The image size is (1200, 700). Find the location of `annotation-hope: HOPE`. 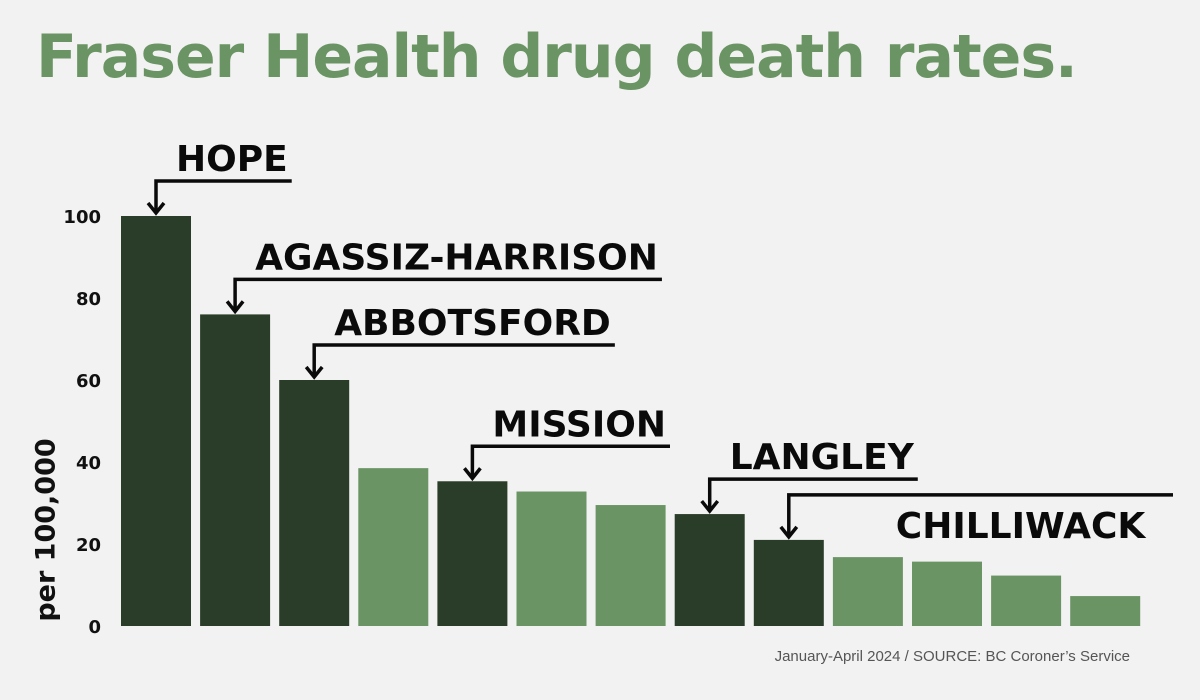

annotation-hope: HOPE is located at coordinates (219, 177).